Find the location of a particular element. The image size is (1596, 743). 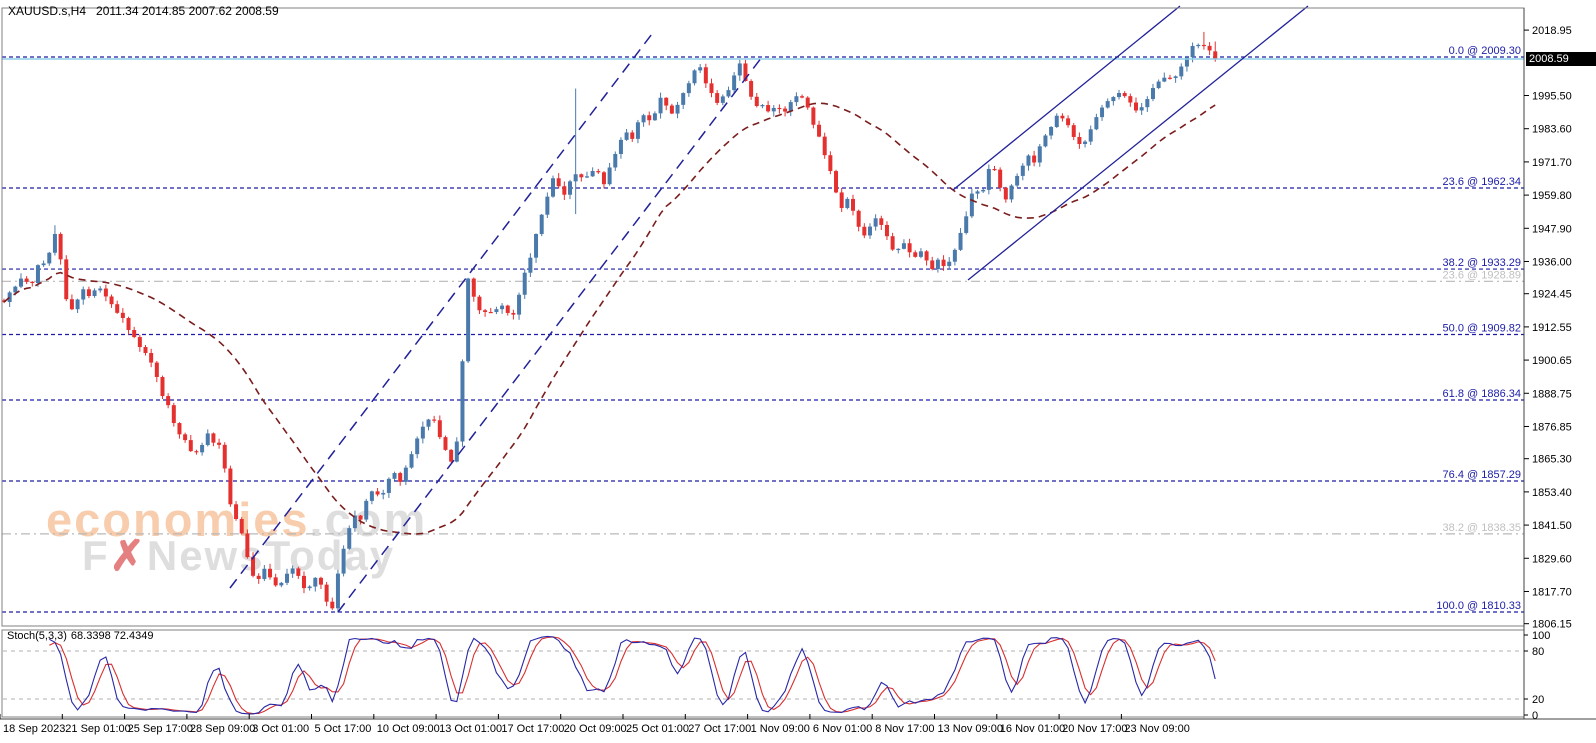

svg-text: 1876.85 is located at coordinates (1552, 427).